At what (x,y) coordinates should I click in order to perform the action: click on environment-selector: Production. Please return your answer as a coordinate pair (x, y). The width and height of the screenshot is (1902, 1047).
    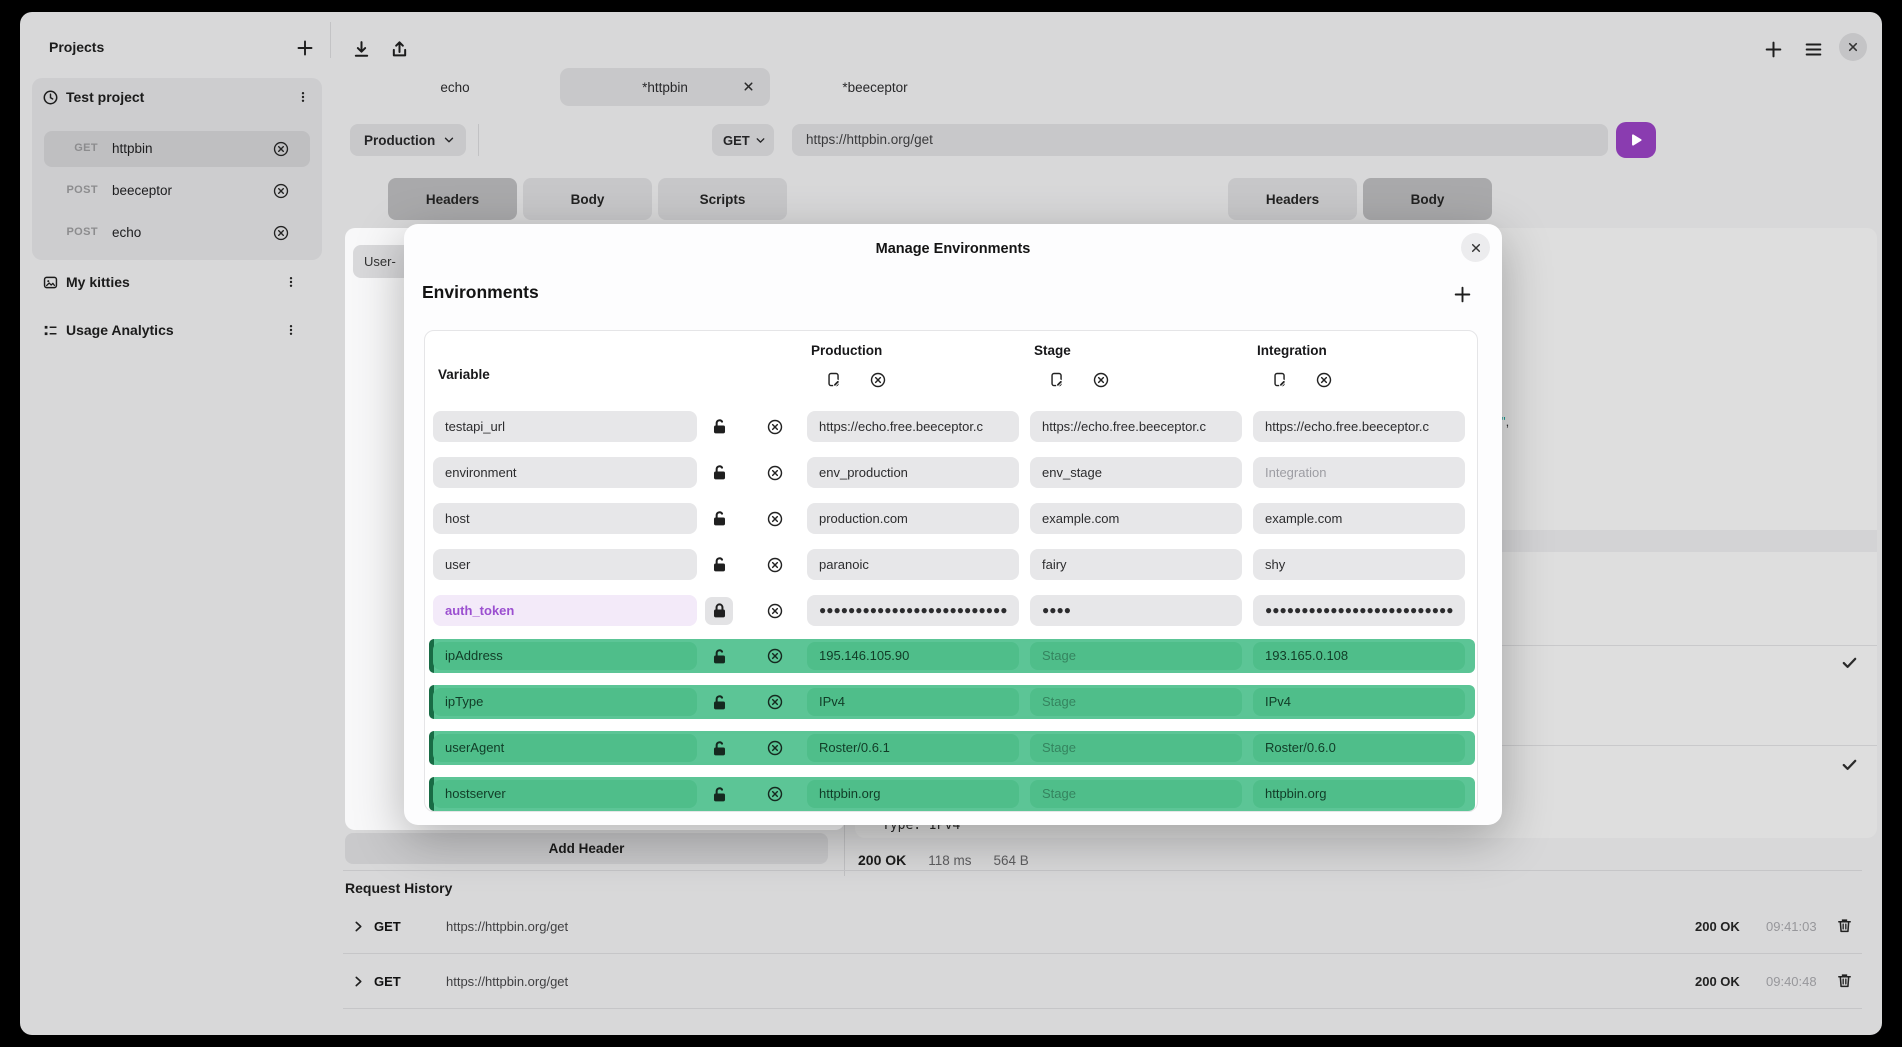
    Looking at the image, I should click on (408, 140).